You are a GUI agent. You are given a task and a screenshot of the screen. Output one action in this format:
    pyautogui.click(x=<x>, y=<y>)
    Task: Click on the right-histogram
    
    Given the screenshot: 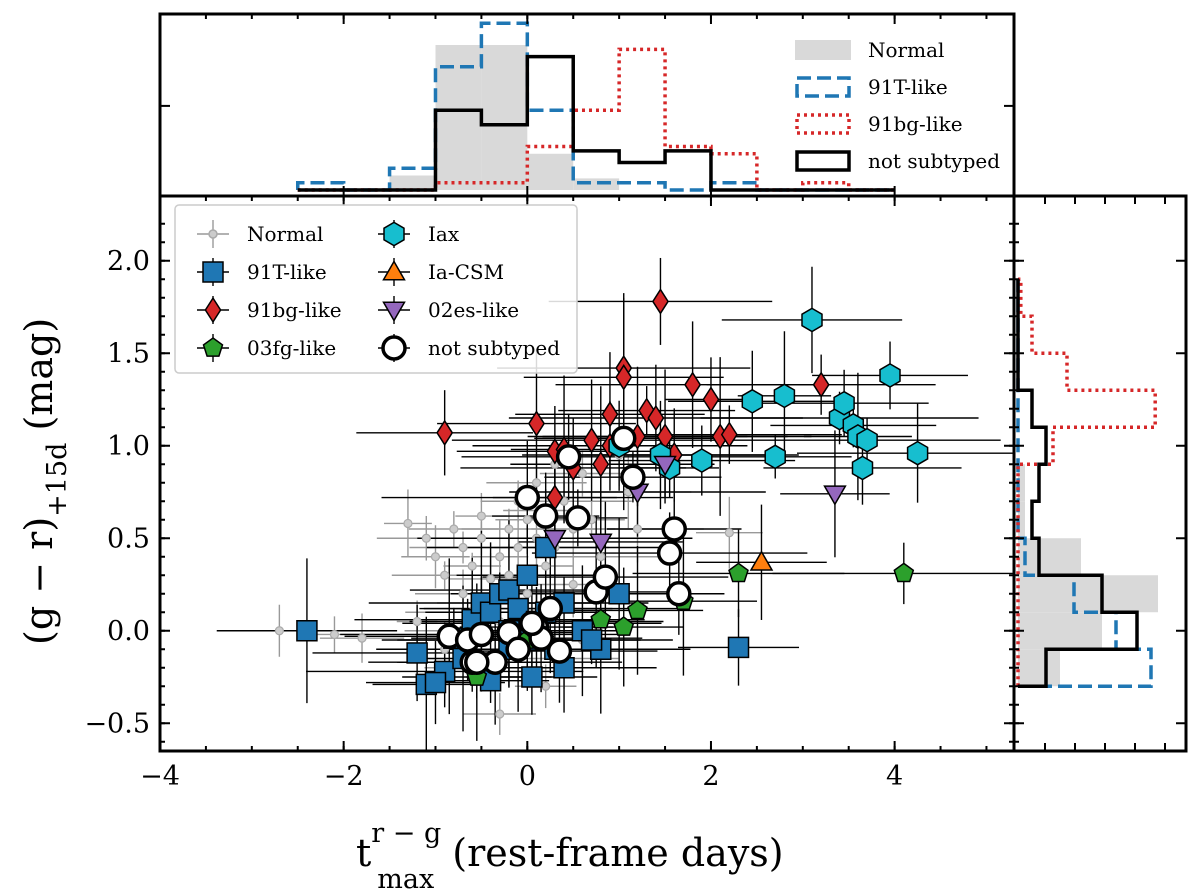 What is the action you would take?
    pyautogui.click(x=1087, y=482)
    